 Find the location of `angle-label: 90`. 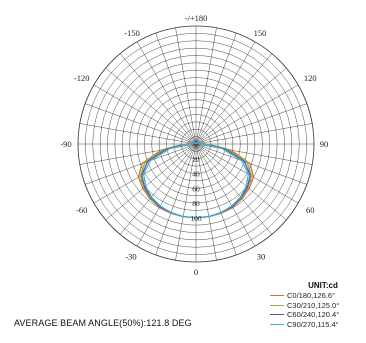

angle-label: 90 is located at coordinates (324, 144).